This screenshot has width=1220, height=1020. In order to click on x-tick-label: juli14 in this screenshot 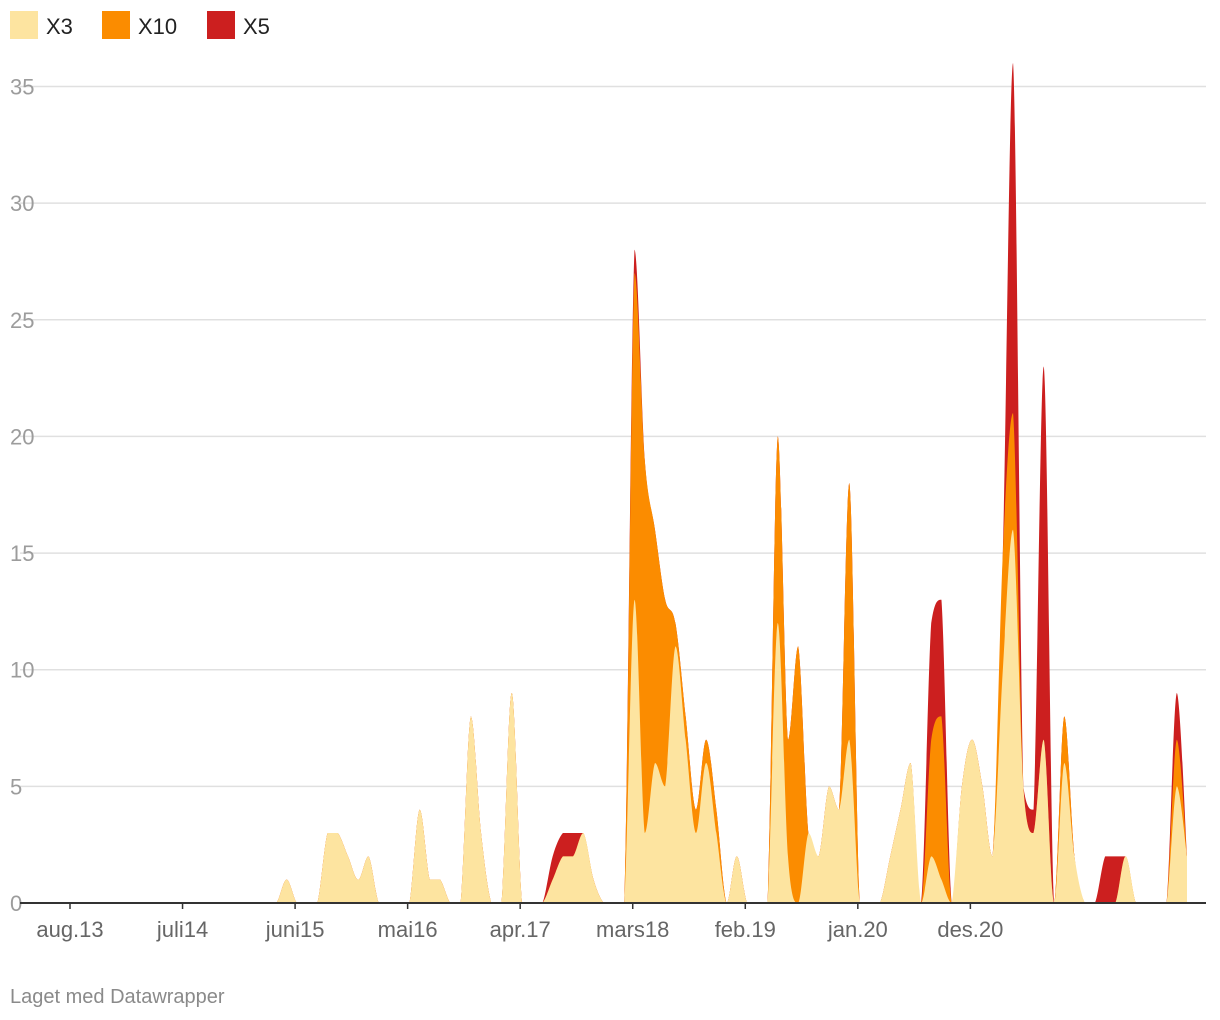, I will do `click(182, 929)`.